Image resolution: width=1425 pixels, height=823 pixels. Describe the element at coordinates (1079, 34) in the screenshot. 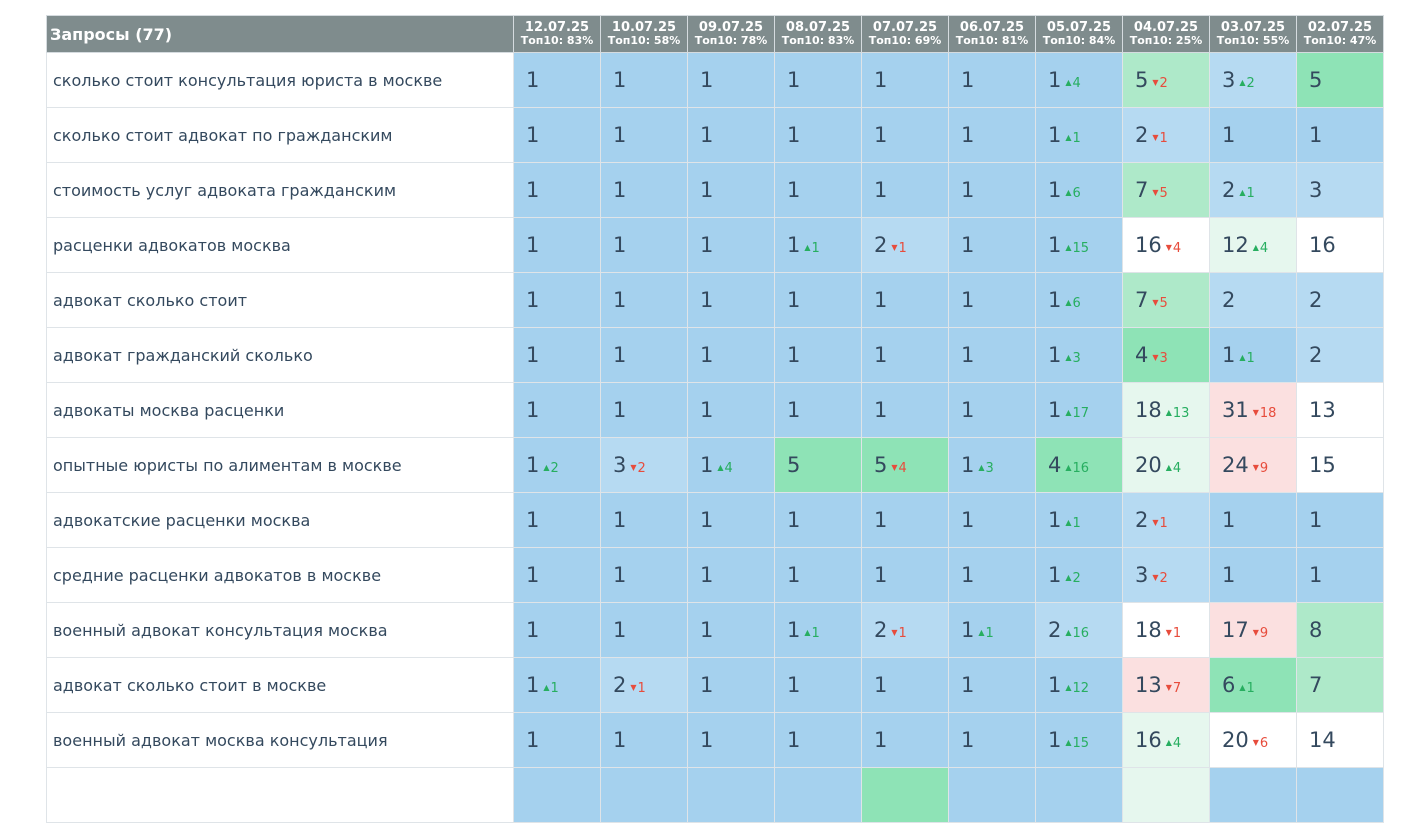

I see `date-column-header: 05.07.25 Топ10: 84%` at that location.